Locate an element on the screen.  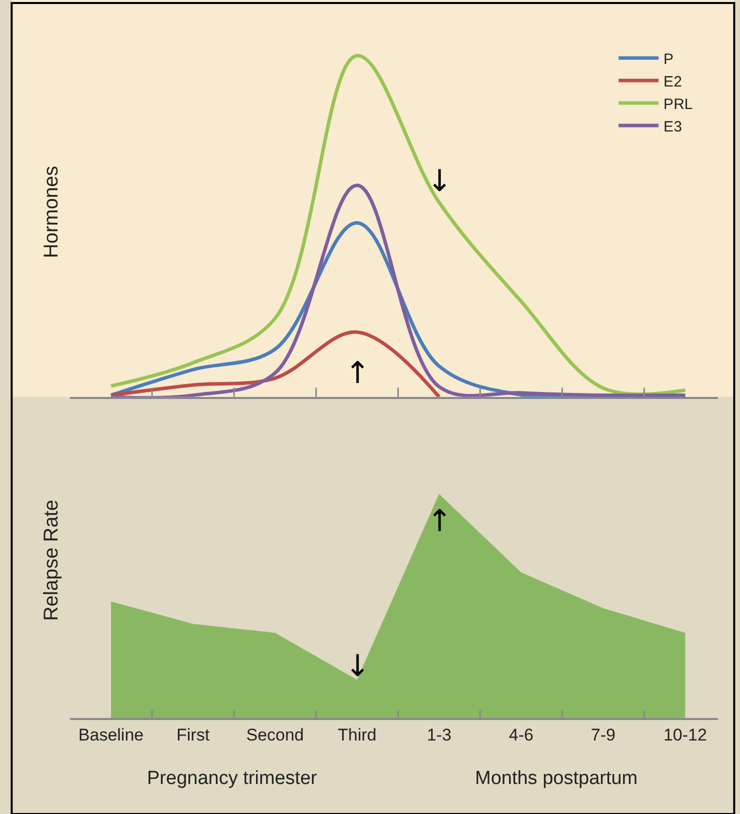
legend-label: PRL is located at coordinates (678, 104).